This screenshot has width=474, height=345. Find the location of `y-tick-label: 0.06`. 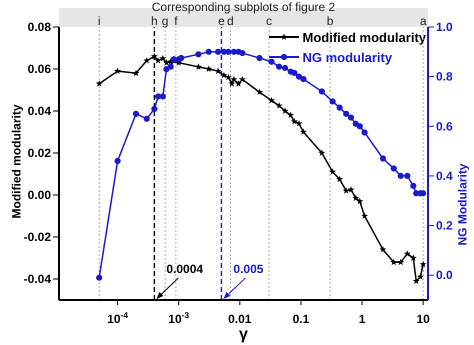

y-tick-label: 0.06 is located at coordinates (40, 69).